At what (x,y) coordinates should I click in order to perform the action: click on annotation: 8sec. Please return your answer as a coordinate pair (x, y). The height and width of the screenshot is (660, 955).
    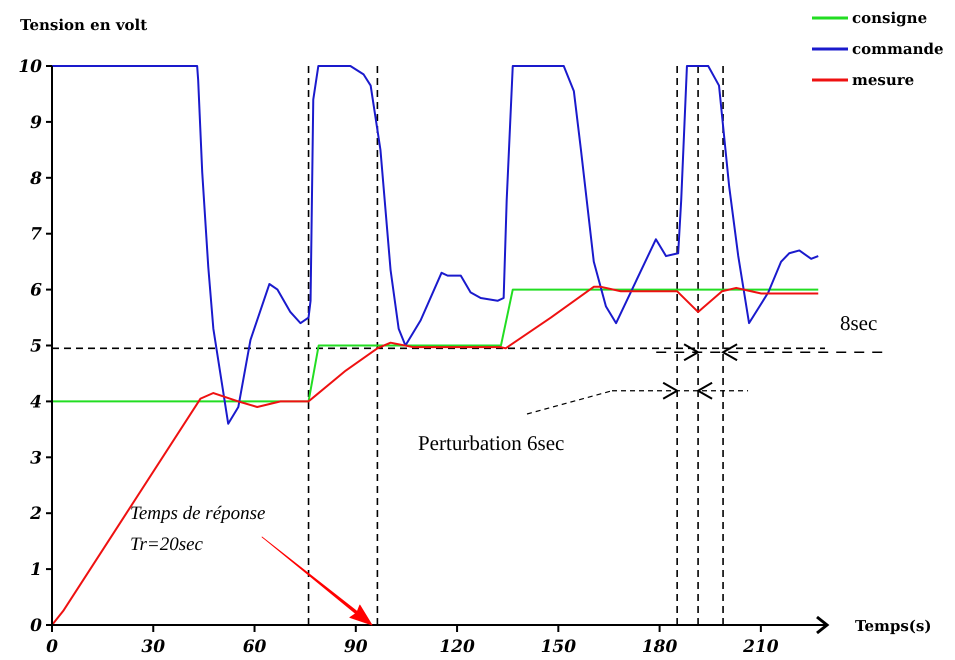
    Looking at the image, I should click on (859, 323).